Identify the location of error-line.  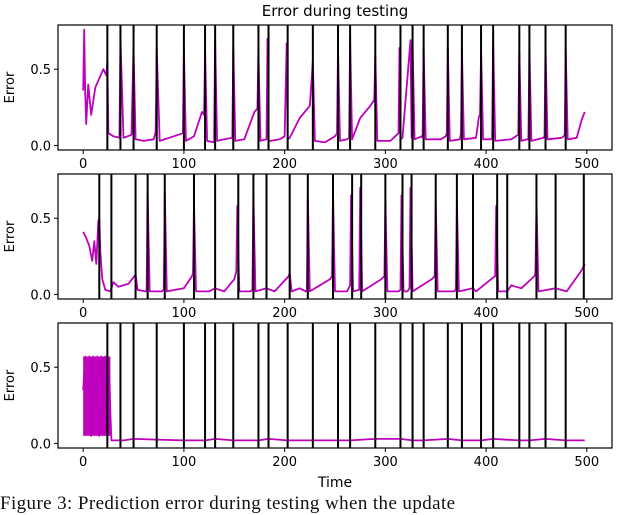
(333, 398).